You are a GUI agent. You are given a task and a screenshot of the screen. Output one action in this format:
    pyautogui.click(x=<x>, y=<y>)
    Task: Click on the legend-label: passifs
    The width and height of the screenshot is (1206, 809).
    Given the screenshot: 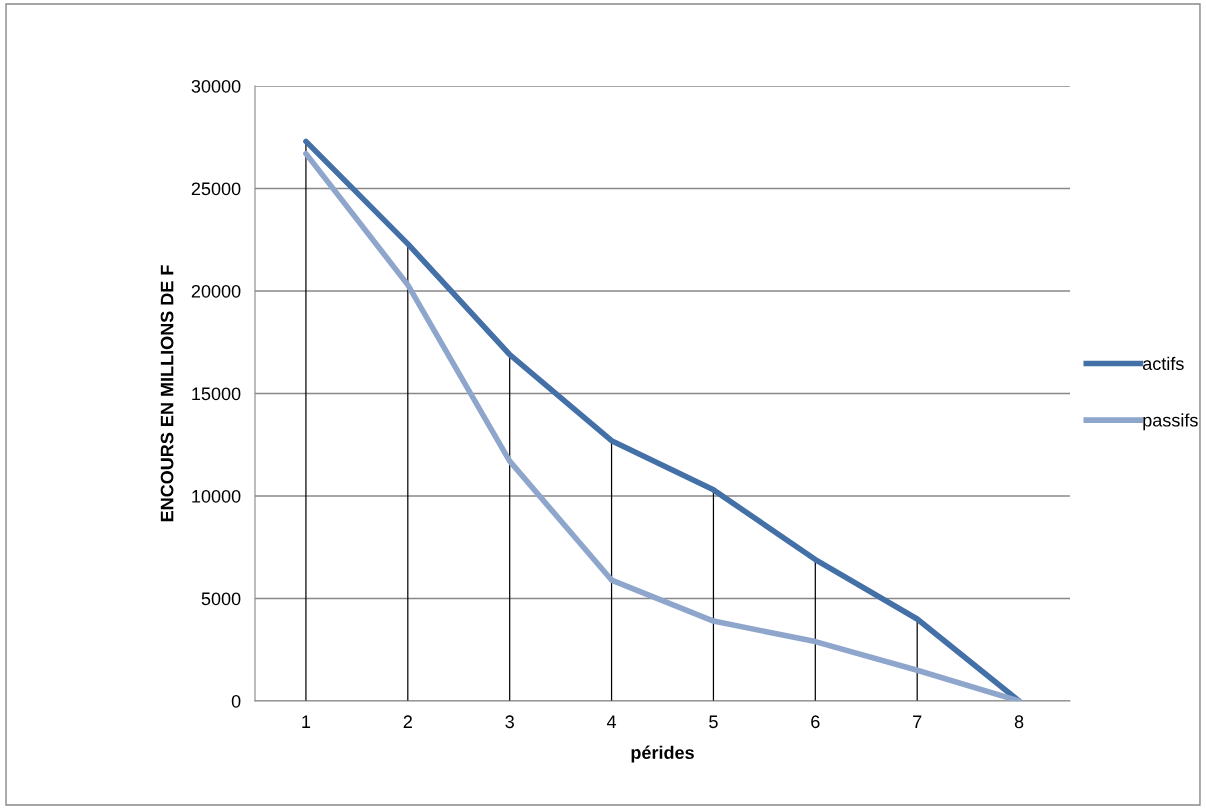 What is the action you would take?
    pyautogui.click(x=1170, y=422)
    